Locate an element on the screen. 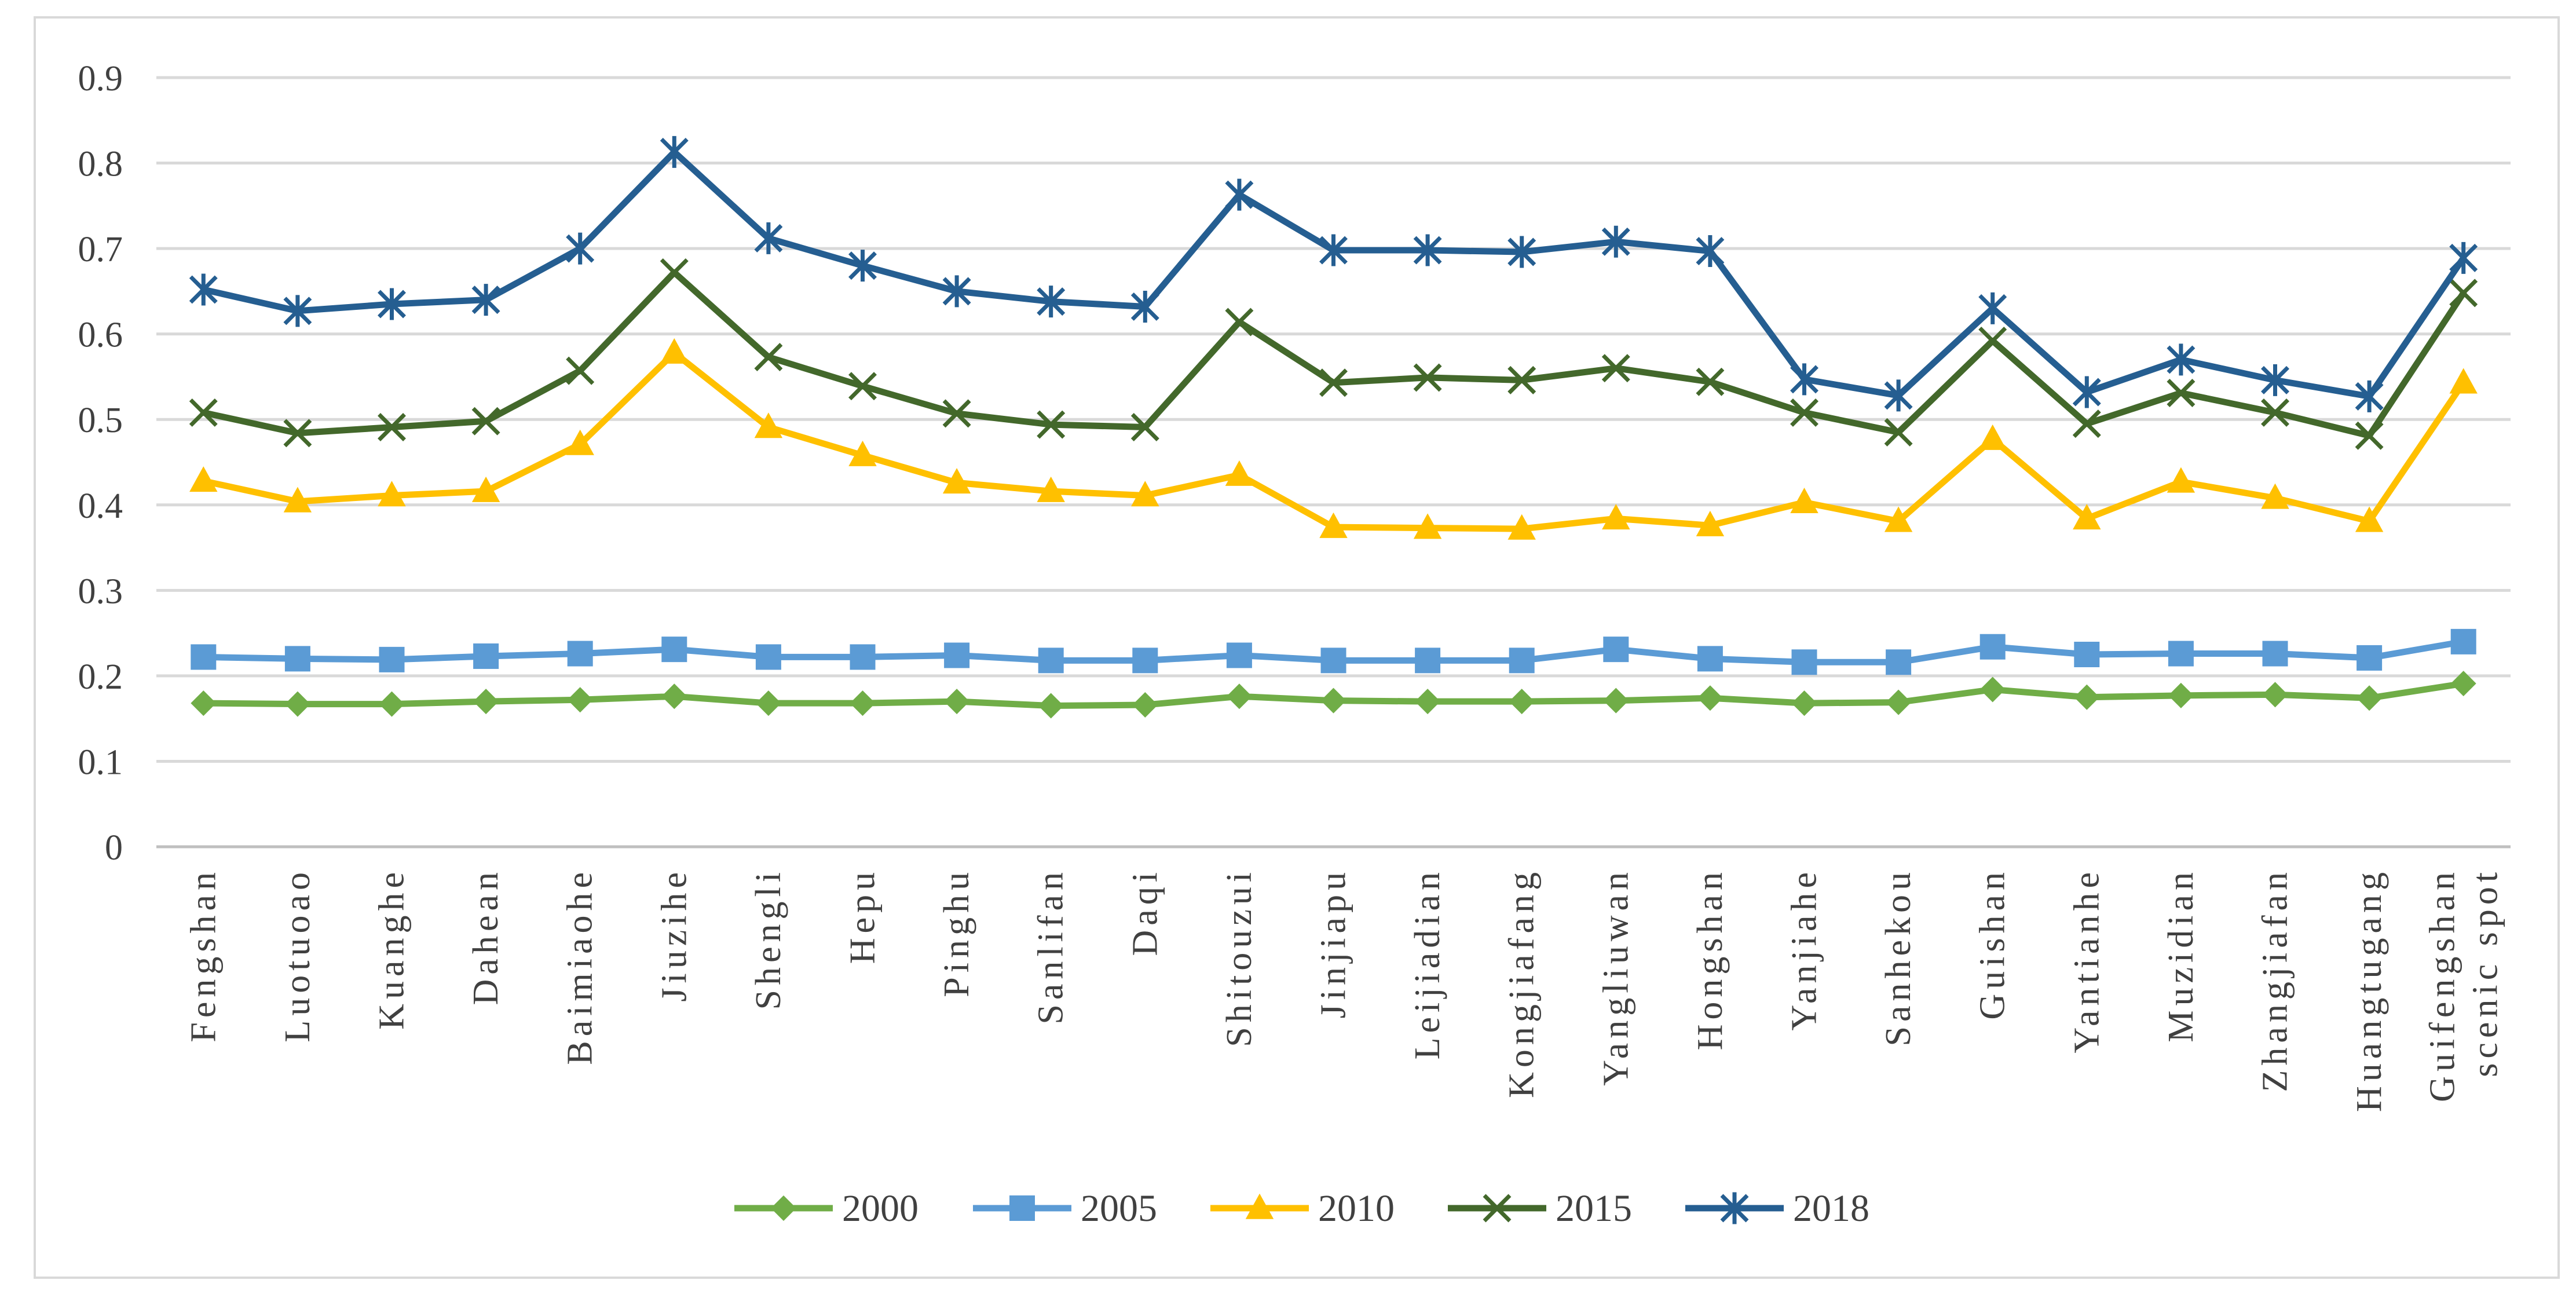 The image size is (2576, 1302). x-tick-label: Guifengshan is located at coordinates (2442, 985).